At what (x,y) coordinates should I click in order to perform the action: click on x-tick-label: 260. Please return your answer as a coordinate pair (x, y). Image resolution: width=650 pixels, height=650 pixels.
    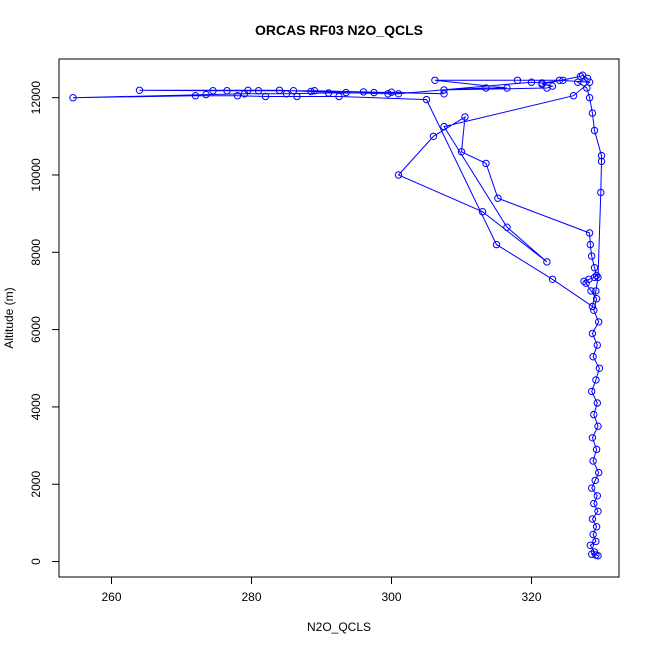
    Looking at the image, I should click on (111, 597).